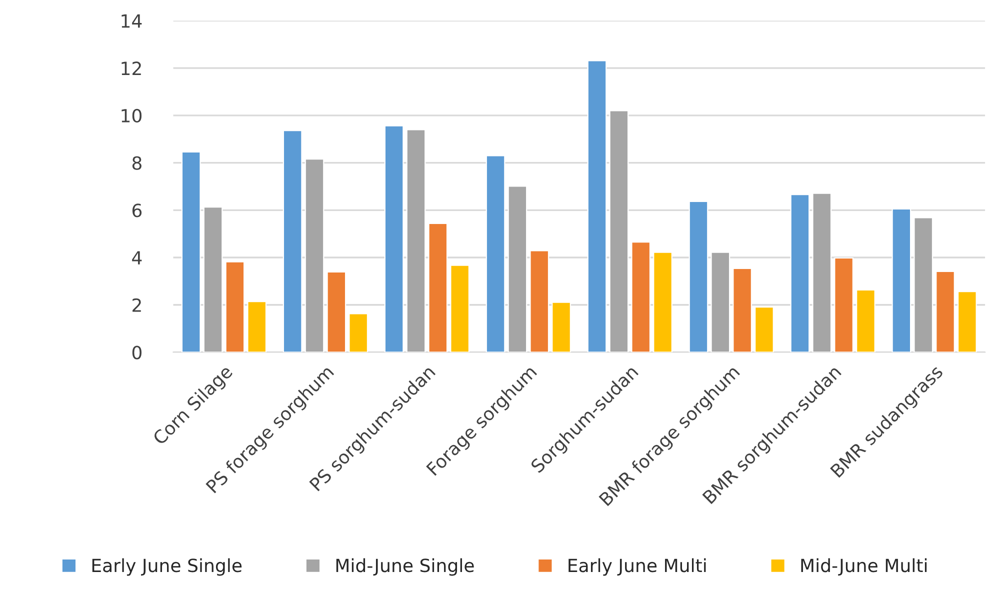  Describe the element at coordinates (405, 567) in the screenshot. I see `legend-label: Mid-June Single` at that location.